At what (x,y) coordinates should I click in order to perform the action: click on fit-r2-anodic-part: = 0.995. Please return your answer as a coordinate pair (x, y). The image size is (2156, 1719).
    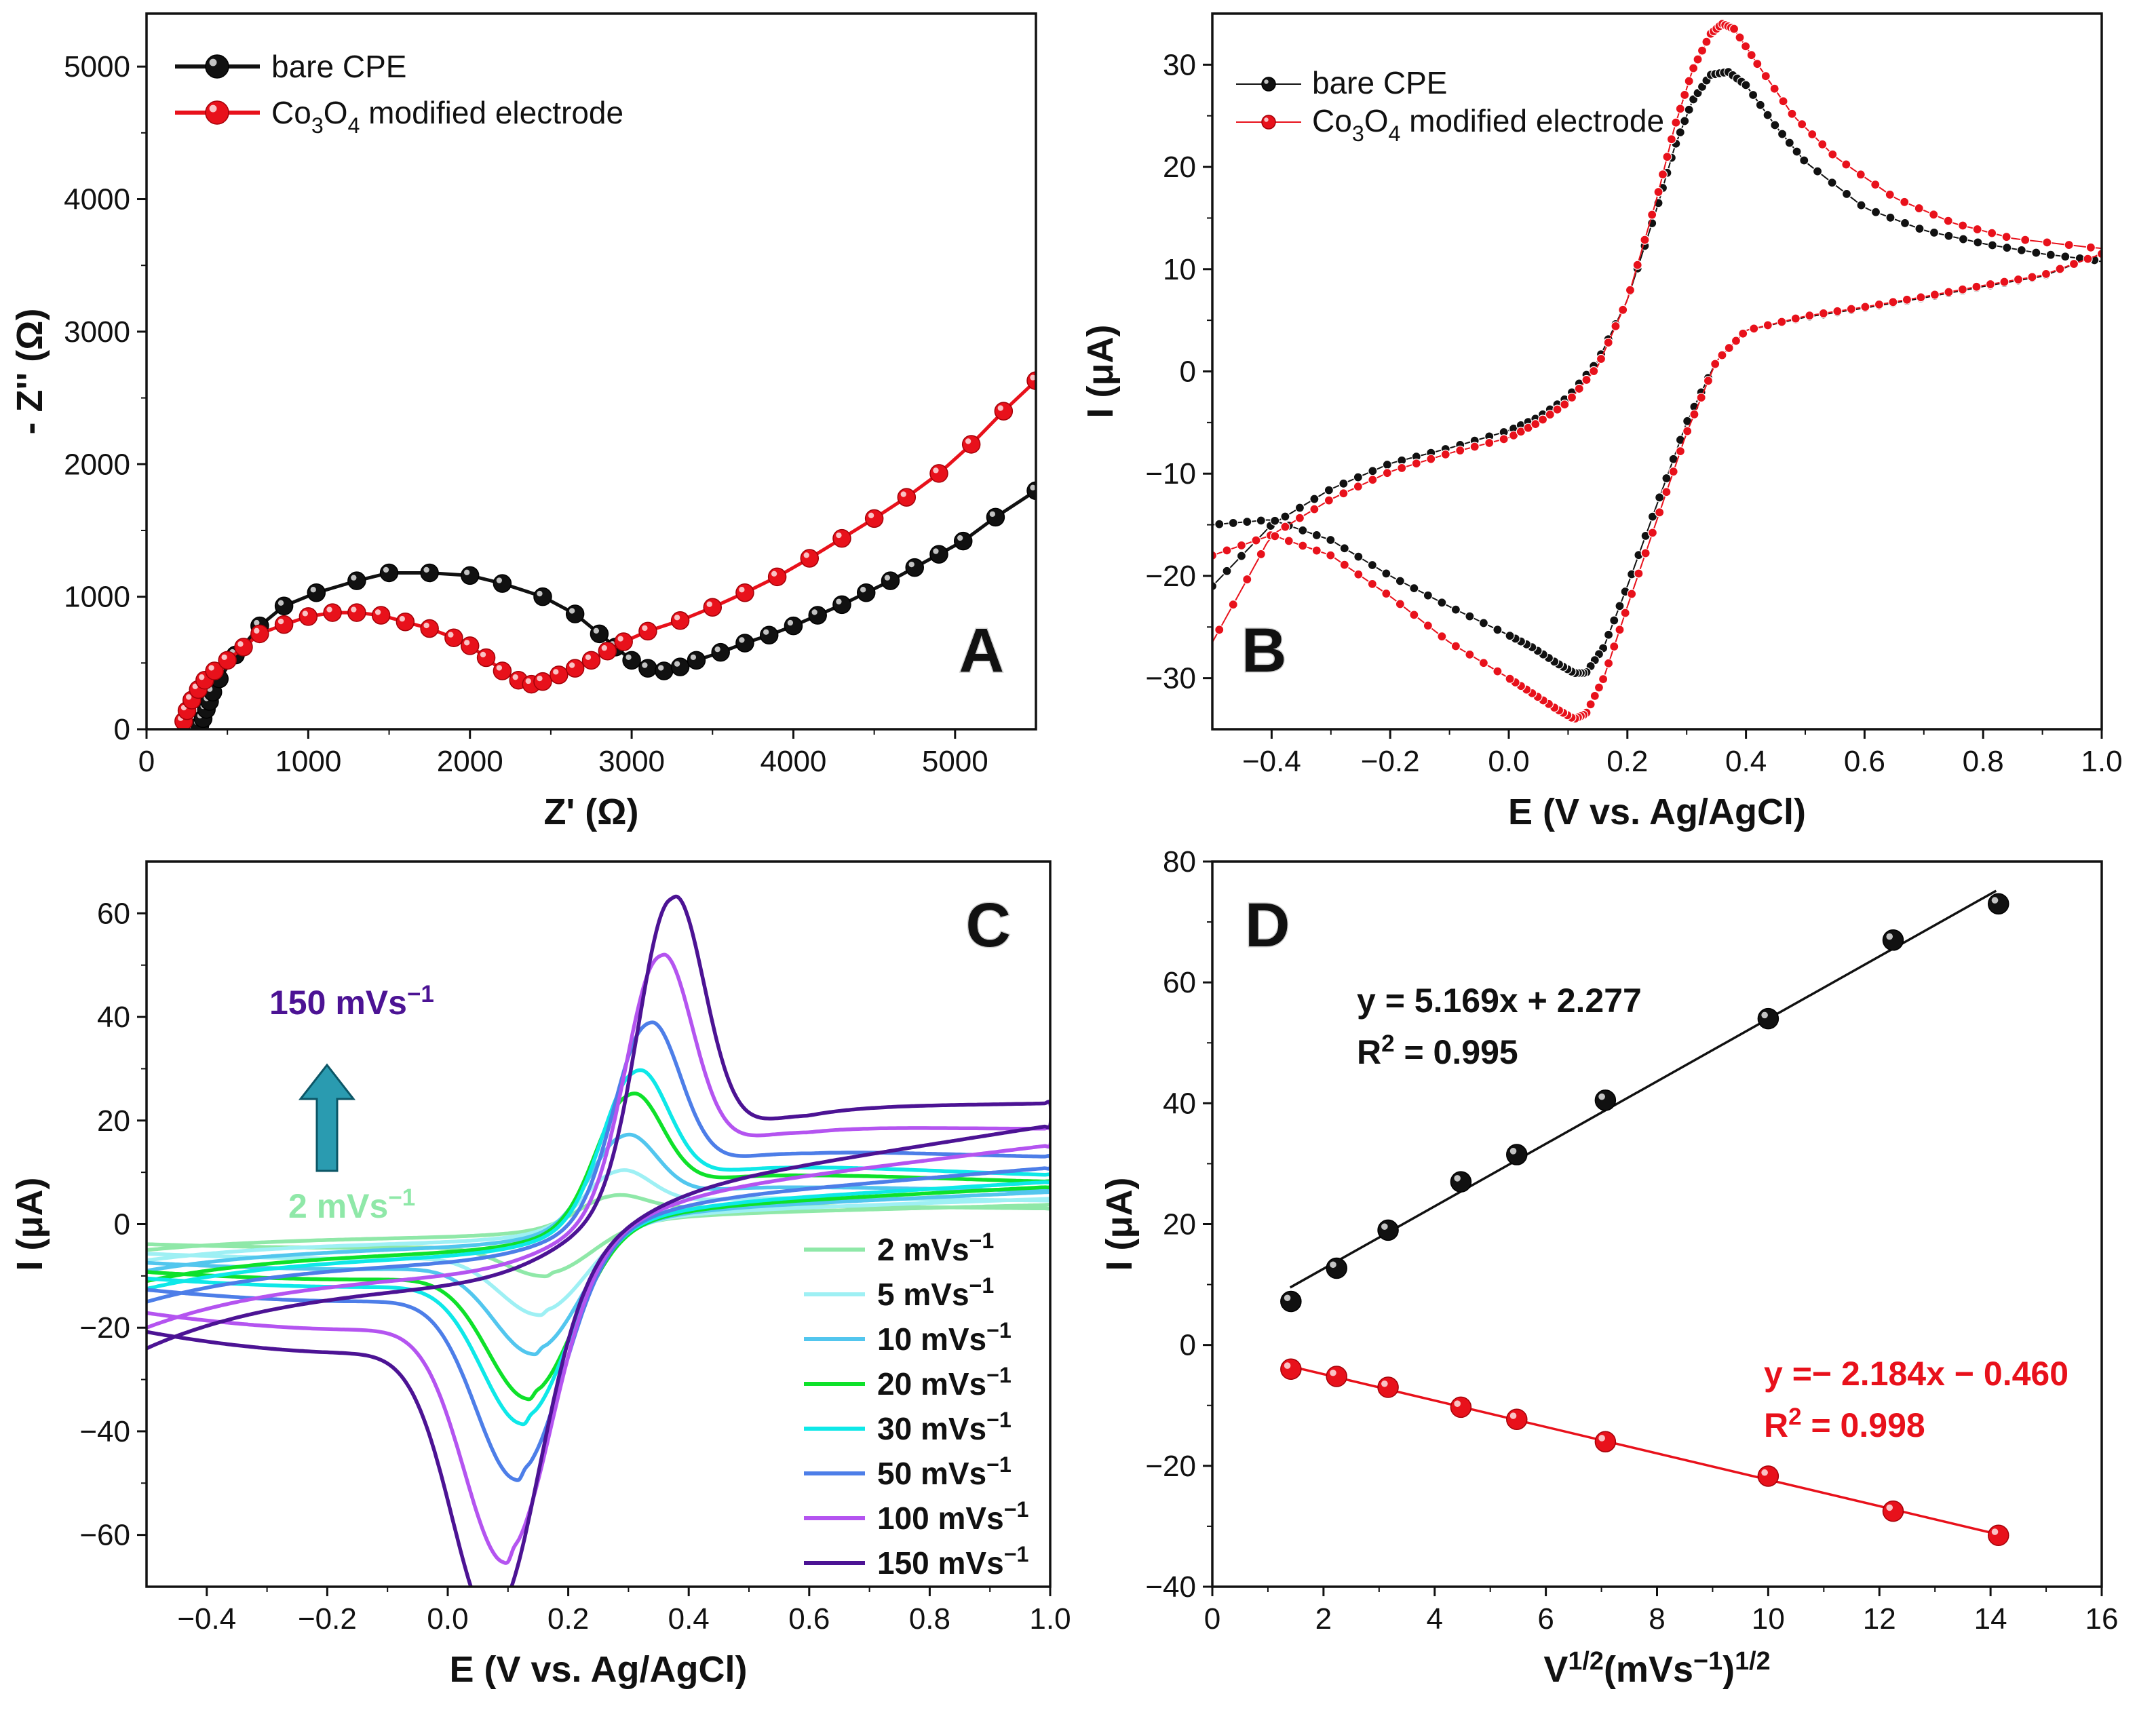
    Looking at the image, I should click on (1457, 1052).